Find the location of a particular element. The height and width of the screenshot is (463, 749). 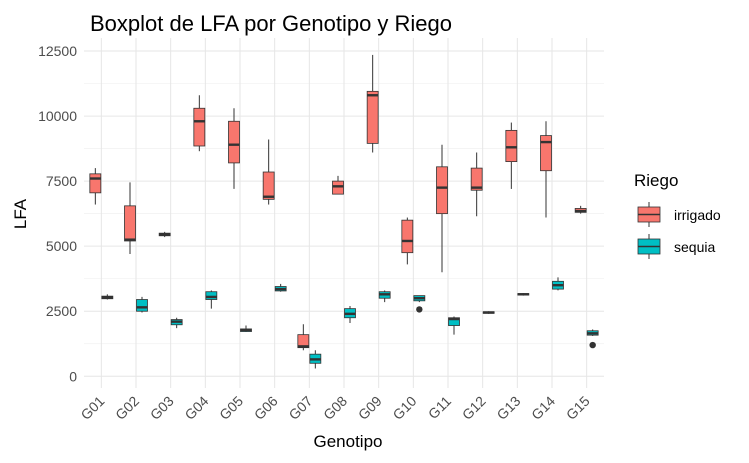

box-sequia-G13 is located at coordinates (523, 294).